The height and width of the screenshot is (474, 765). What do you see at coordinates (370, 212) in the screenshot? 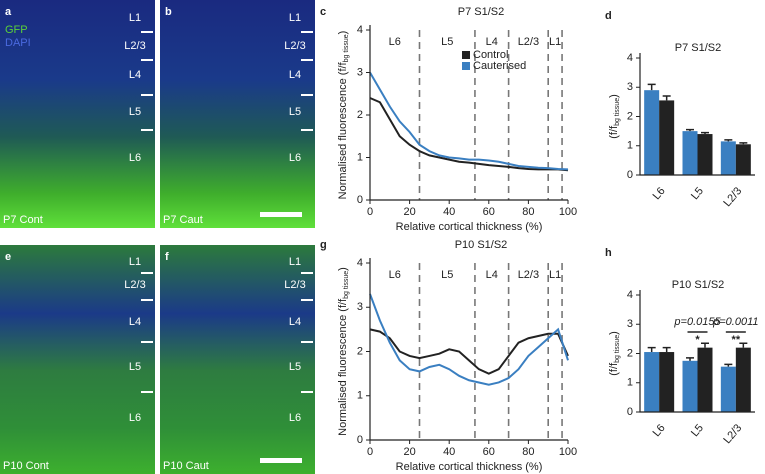
I see `x-tick-label: 0` at bounding box center [370, 212].